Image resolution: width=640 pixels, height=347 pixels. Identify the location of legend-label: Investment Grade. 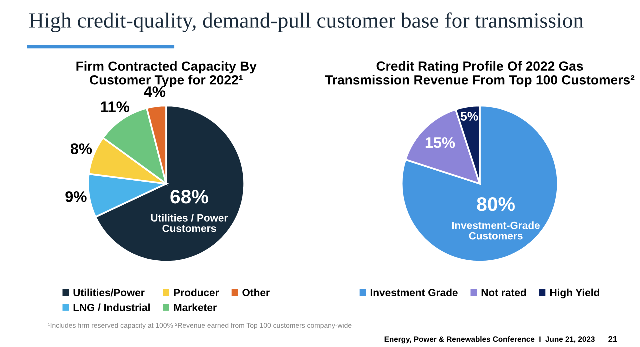
(414, 292).